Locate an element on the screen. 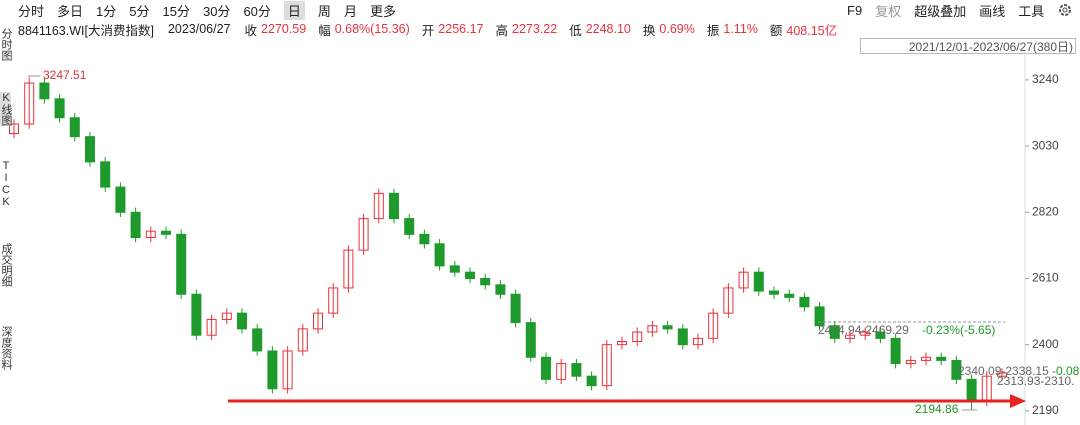 Image resolution: width=1080 pixels, height=425 pixels. period: 5分 is located at coordinates (139, 11).